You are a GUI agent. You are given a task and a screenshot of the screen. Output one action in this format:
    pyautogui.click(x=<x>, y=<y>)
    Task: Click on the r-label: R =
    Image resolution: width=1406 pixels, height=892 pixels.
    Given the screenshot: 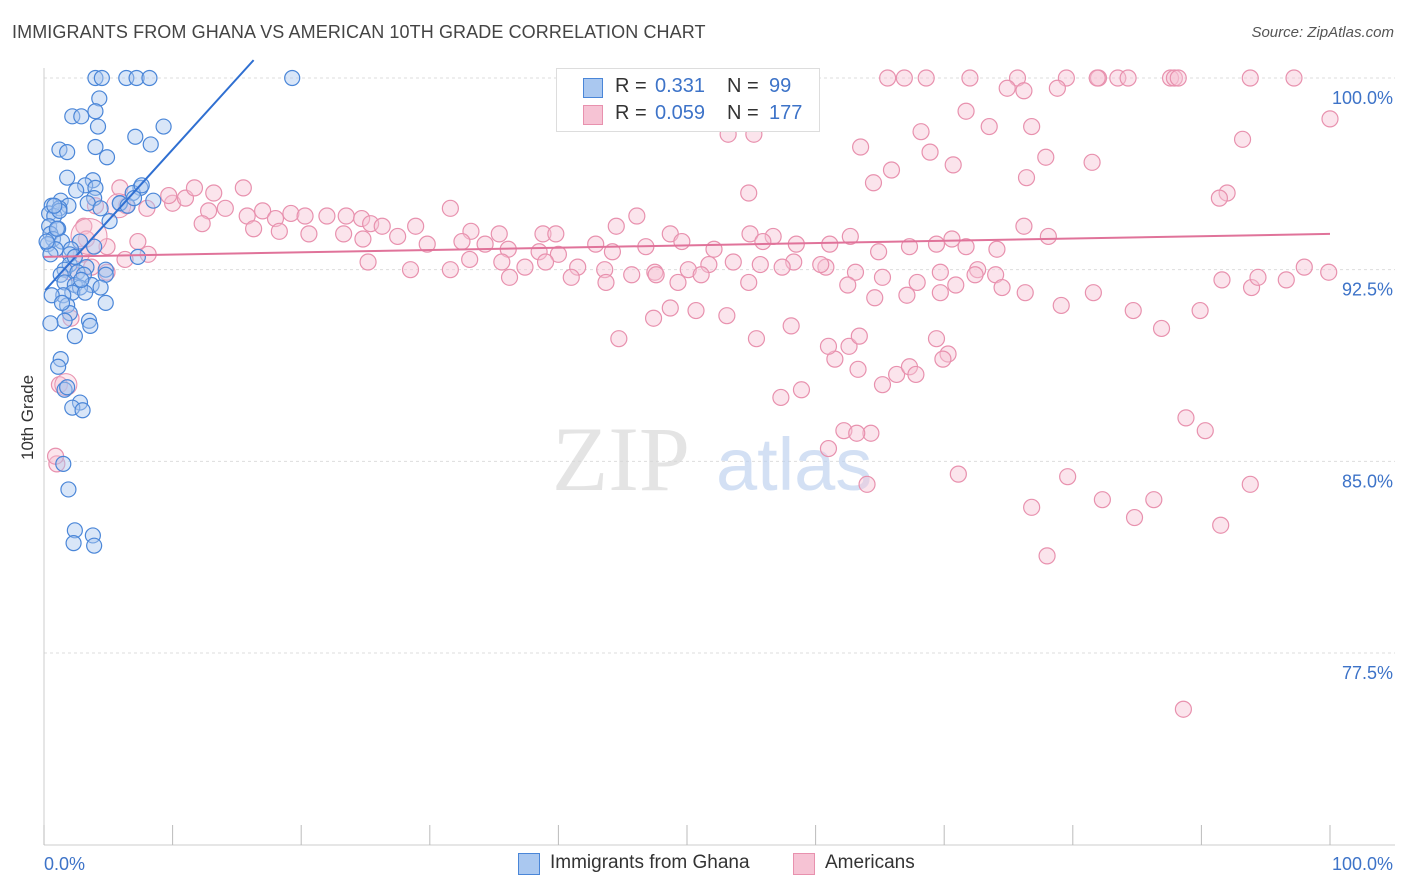 What is the action you would take?
    pyautogui.click(x=631, y=113)
    